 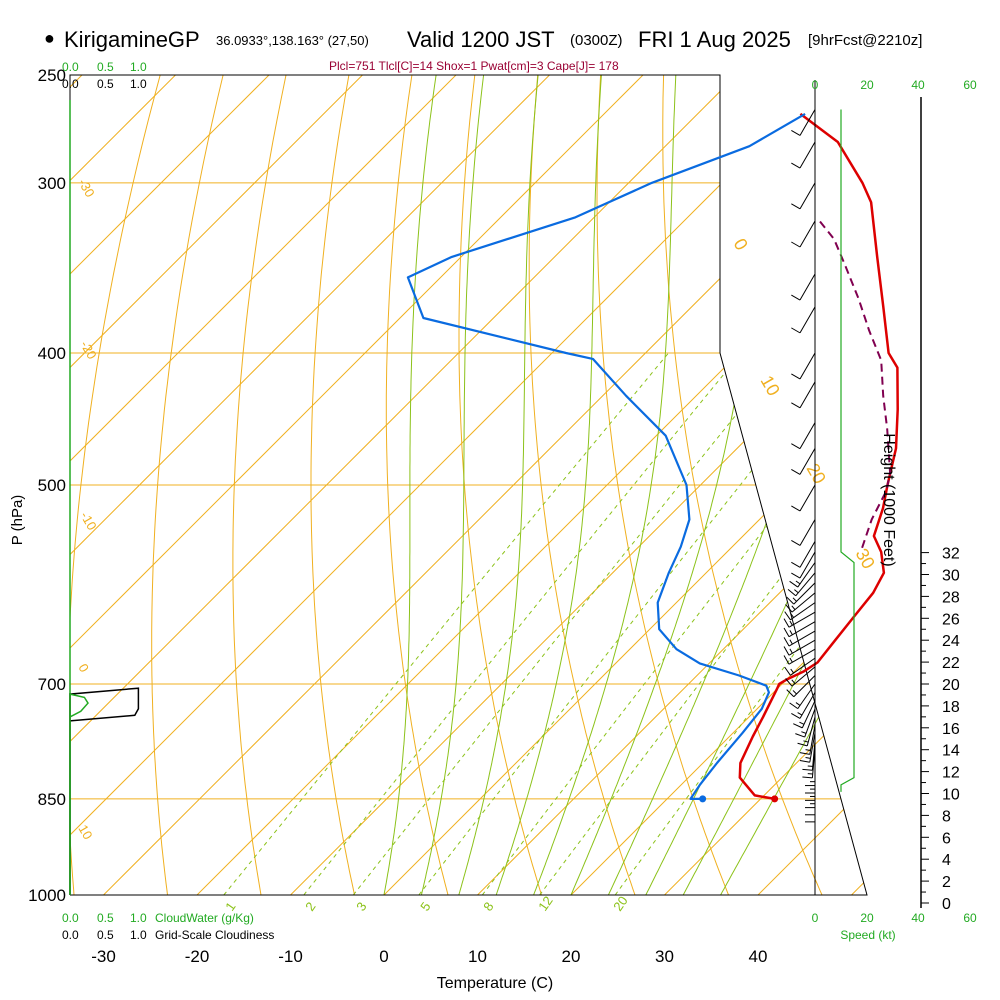 What do you see at coordinates (70, 84) in the screenshot?
I see `cloudiness-scale-label: 0.0` at bounding box center [70, 84].